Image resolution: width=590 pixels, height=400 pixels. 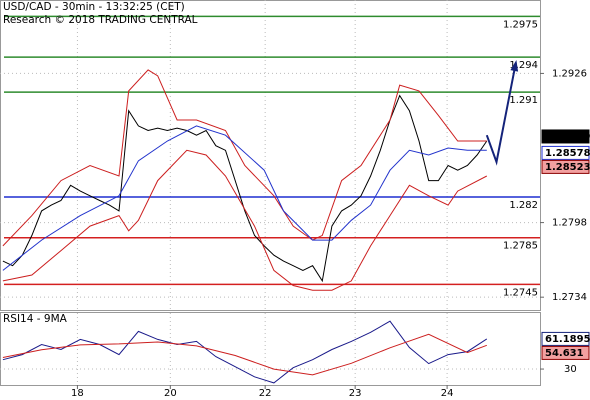 What do you see at coordinates (569, 297) in the screenshot?
I see `y-tick-label: 1.2734` at bounding box center [569, 297].